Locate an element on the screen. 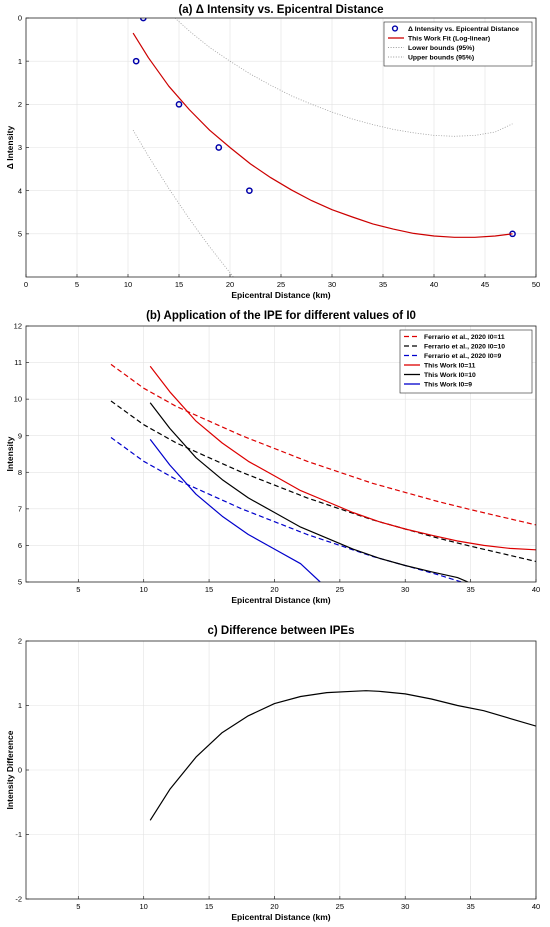 The image size is (550, 927). chart-title: c) Difference between IPEs is located at coordinates (281, 631).